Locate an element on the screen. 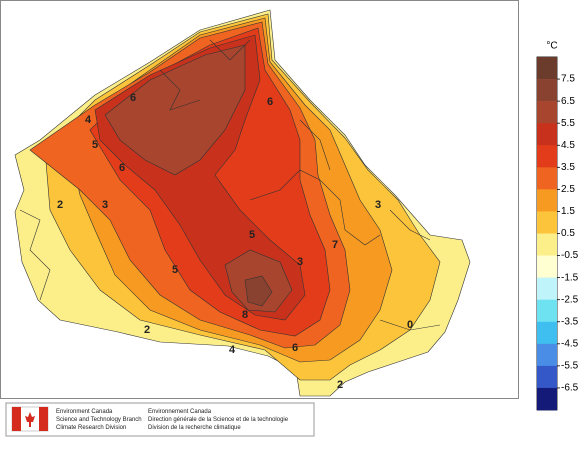  maple-leaf is located at coordinates (30, 419).